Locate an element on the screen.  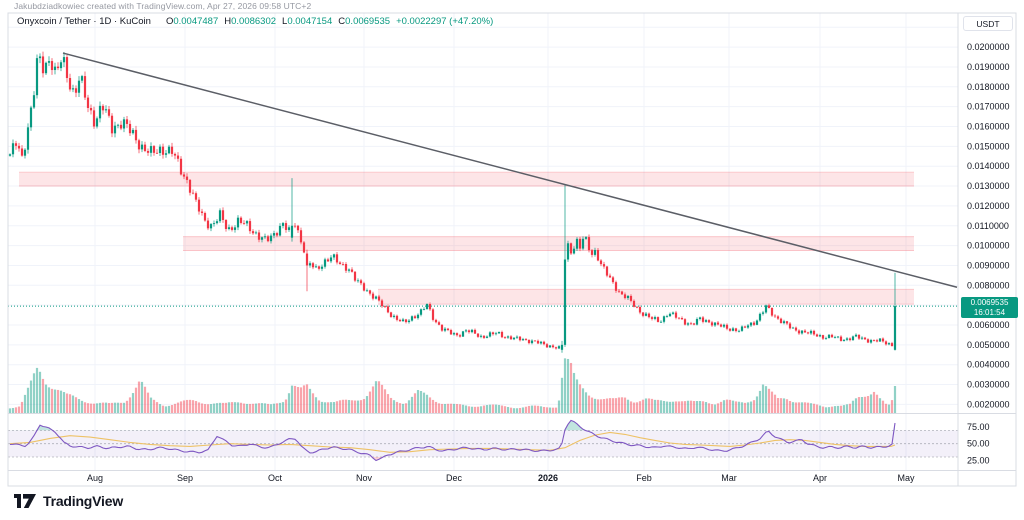
price-tick-label: 0.0180000 is located at coordinates (988, 87).